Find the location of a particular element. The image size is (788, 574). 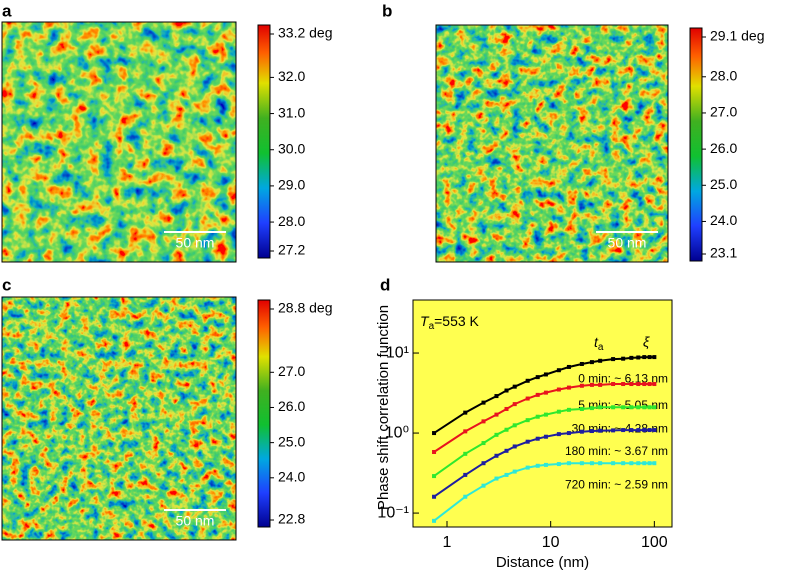

colorbar-tick-label: 31.0 is located at coordinates (291, 112).